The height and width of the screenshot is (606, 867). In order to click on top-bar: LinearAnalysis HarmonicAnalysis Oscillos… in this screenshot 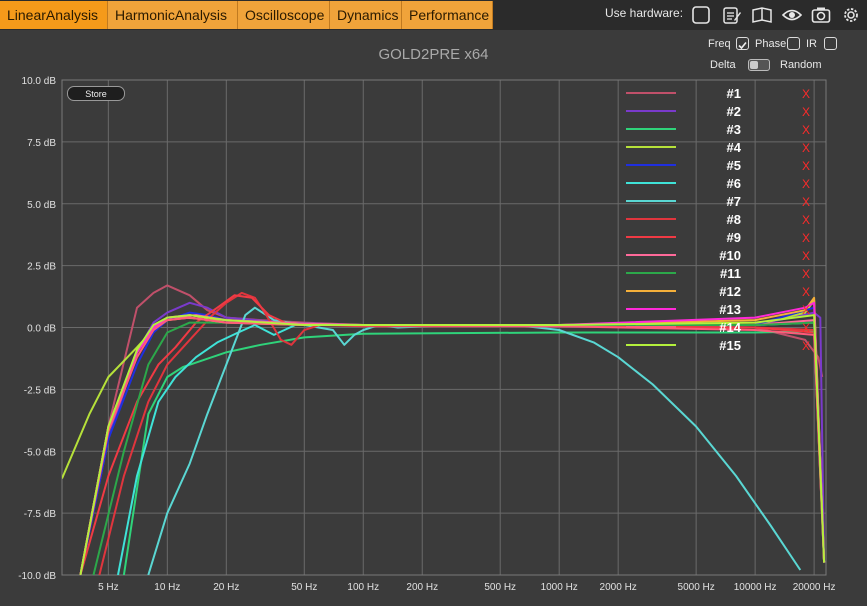, I will do `click(433, 15)`.